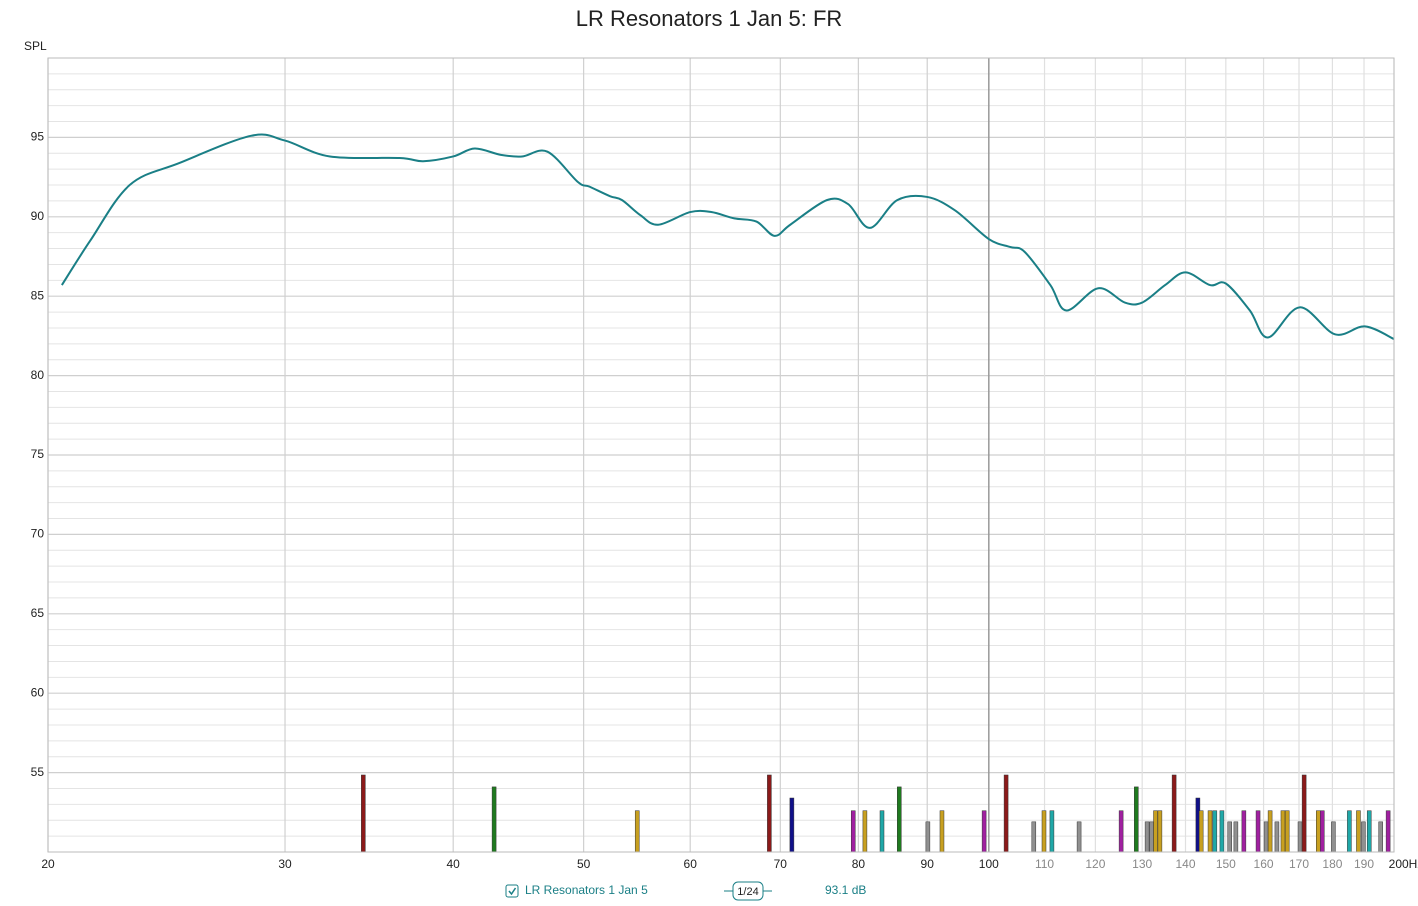  Describe the element at coordinates (285, 864) in the screenshot. I see `x-tick-label: 30` at that location.